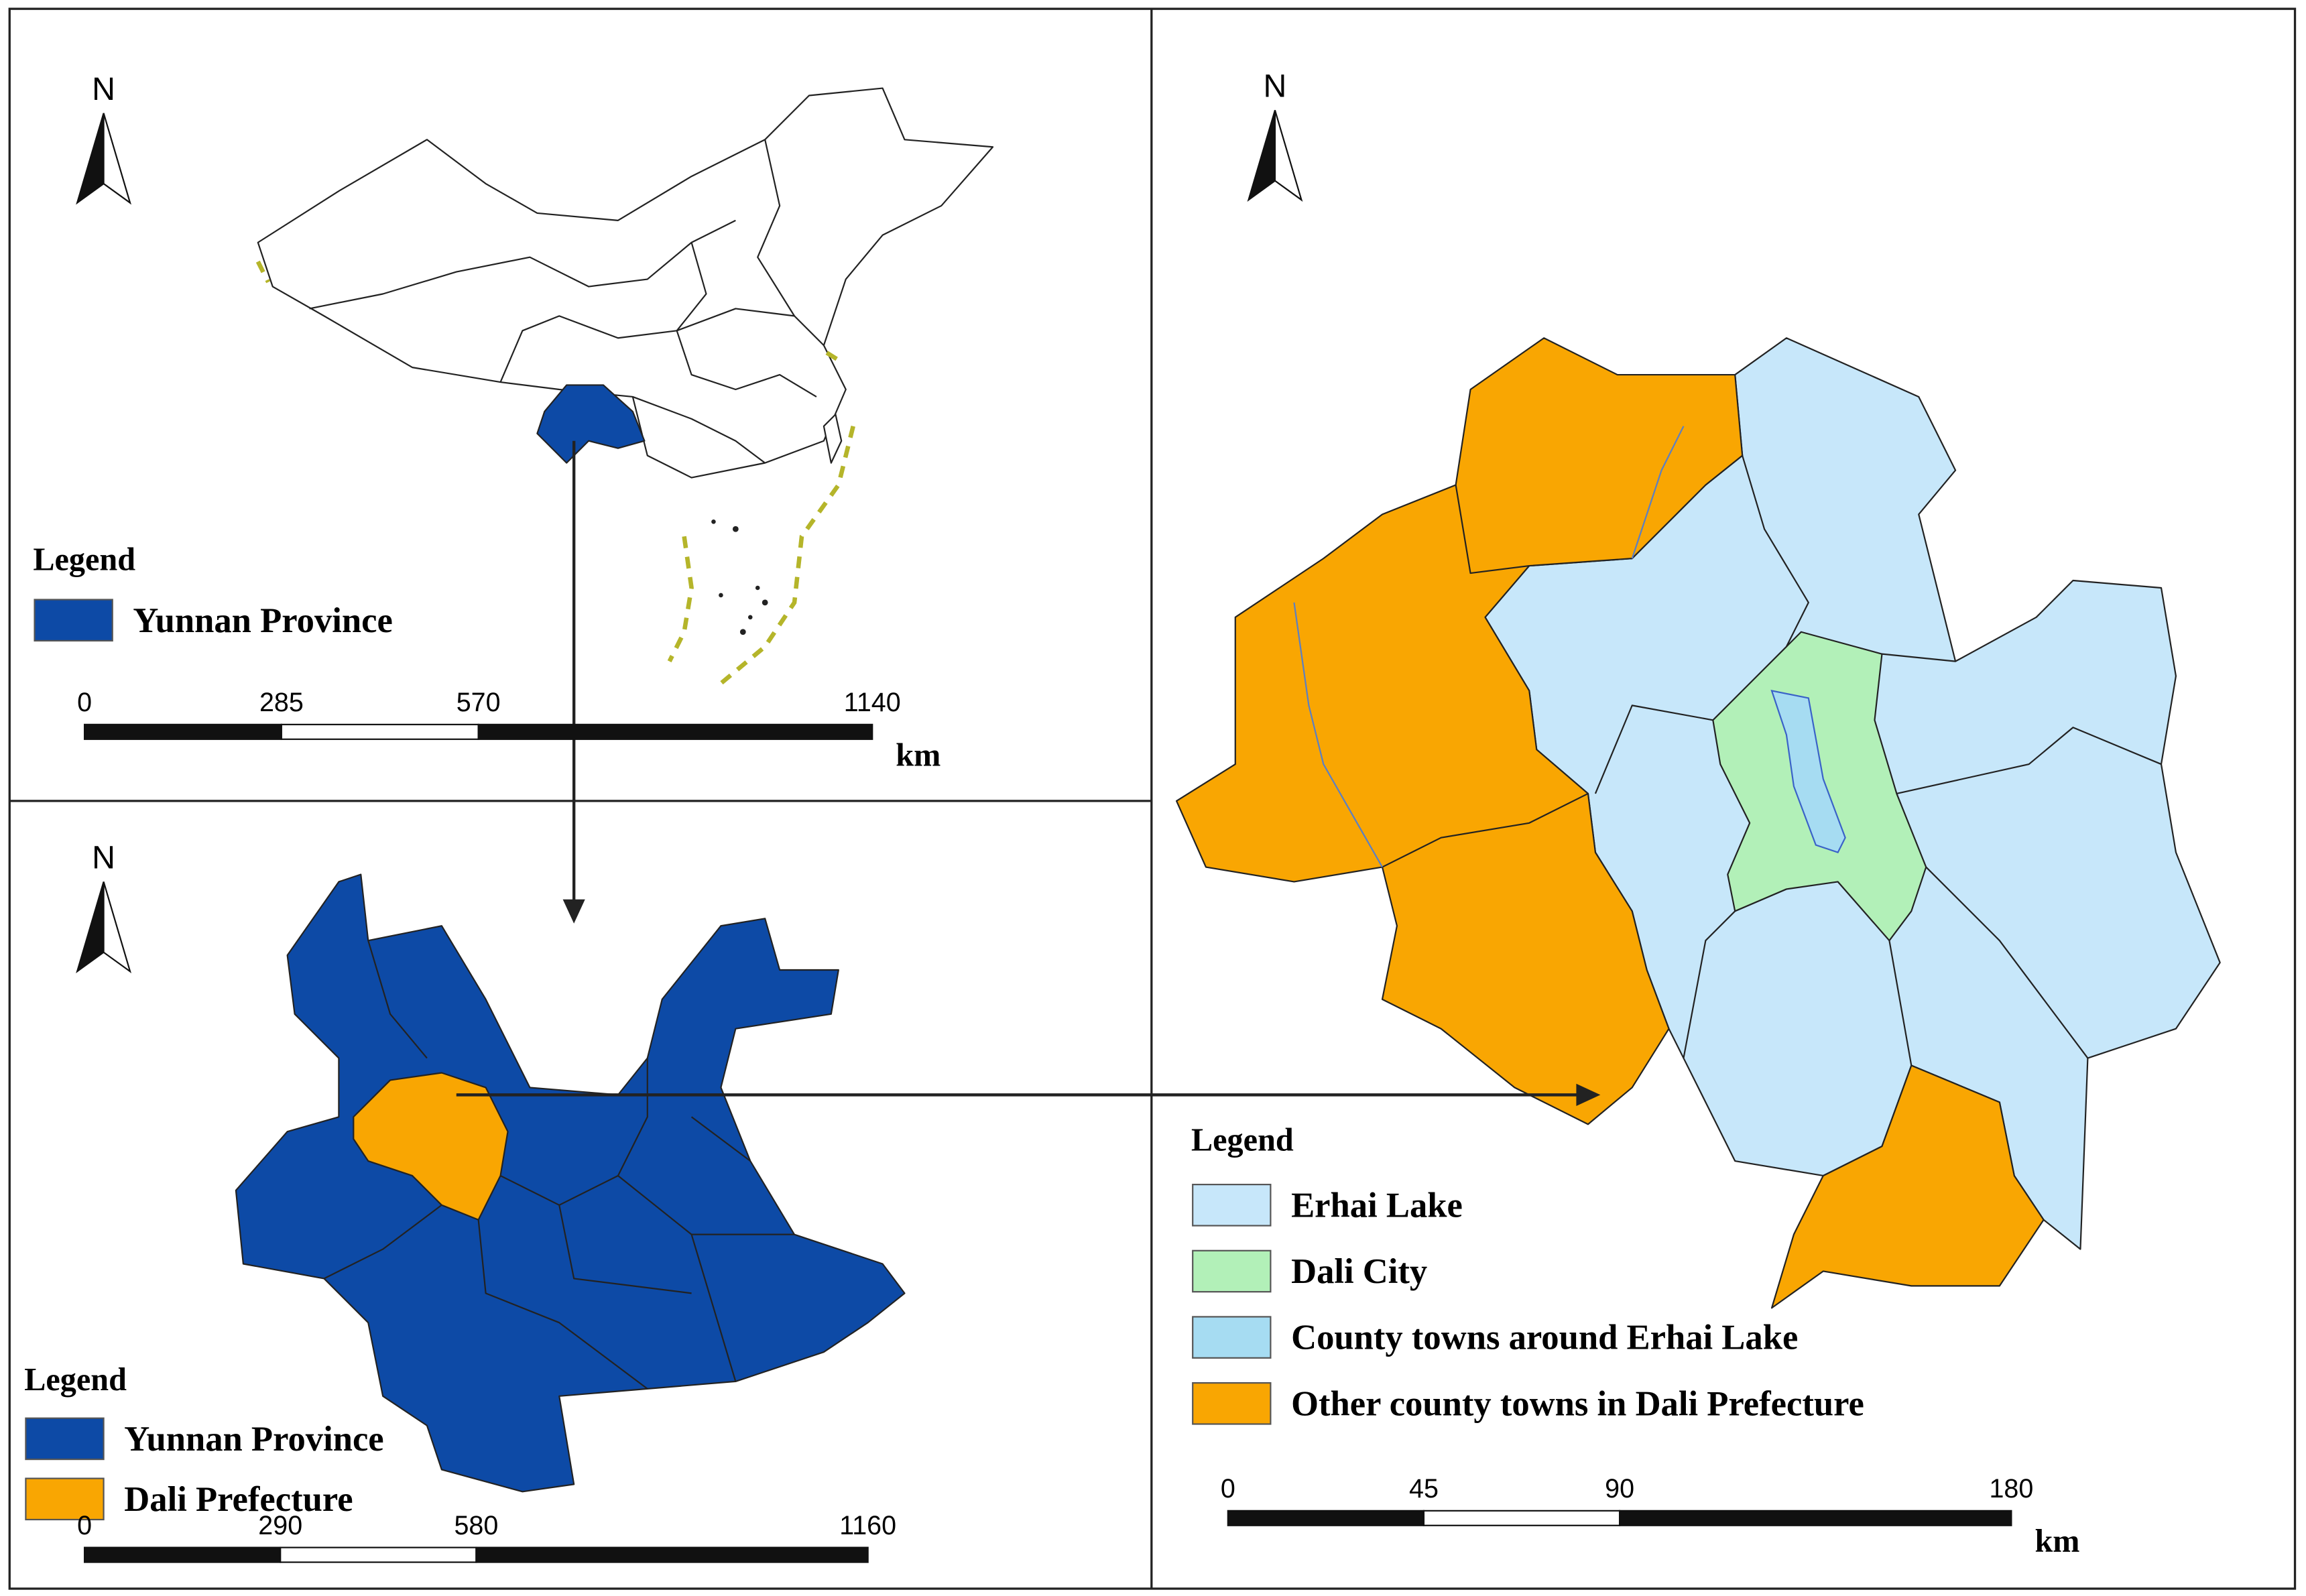 The height and width of the screenshot is (1596, 2306). I want to click on scale-label: 90, so click(1619, 1488).